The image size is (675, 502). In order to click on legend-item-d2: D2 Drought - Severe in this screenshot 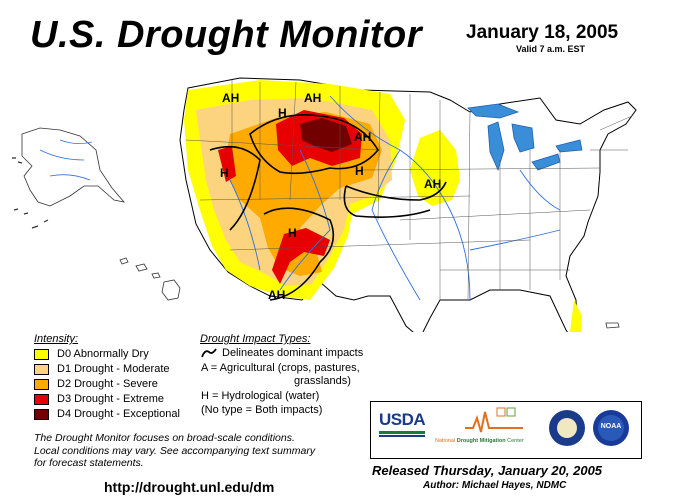, I will do `click(96, 384)`.